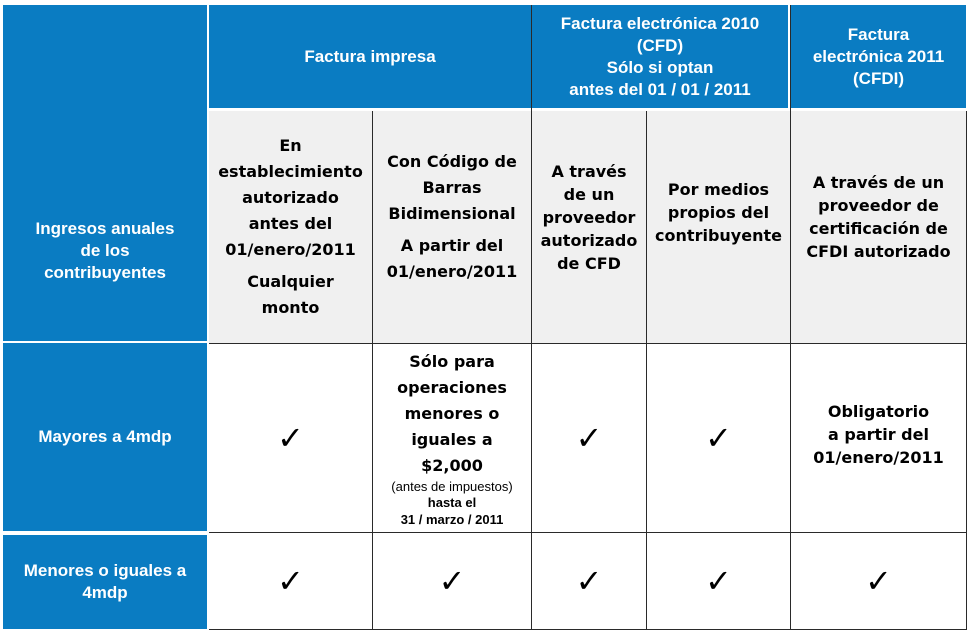 Image resolution: width=971 pixels, height=634 pixels. I want to click on col5-line-4: CFDI autorizado, so click(878, 251).